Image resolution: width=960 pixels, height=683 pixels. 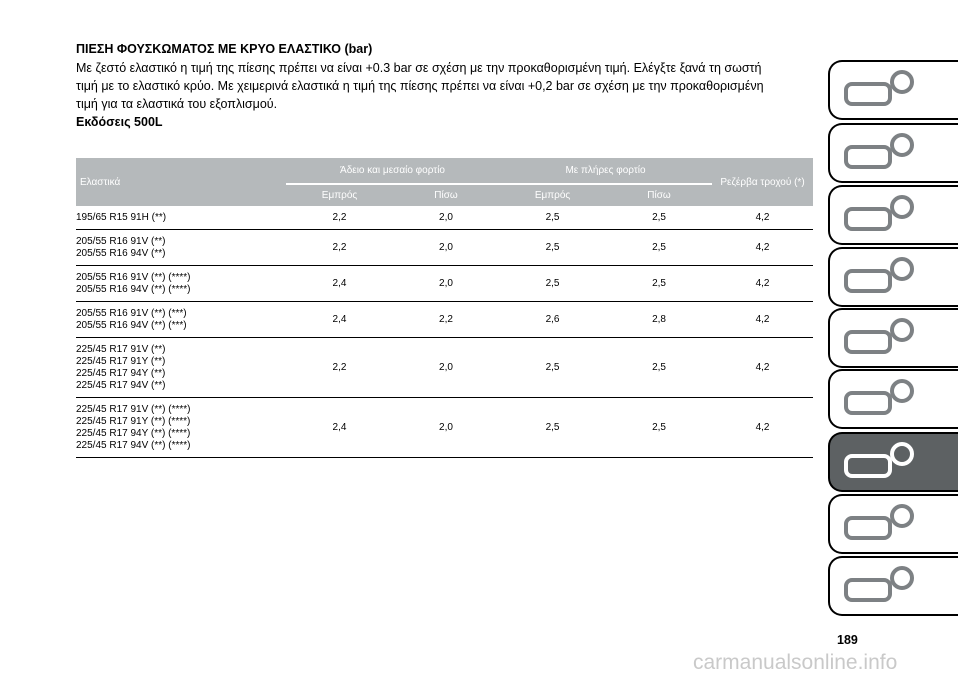 What do you see at coordinates (659, 319) in the screenshot?
I see `pressure-value-cell: 2,8` at bounding box center [659, 319].